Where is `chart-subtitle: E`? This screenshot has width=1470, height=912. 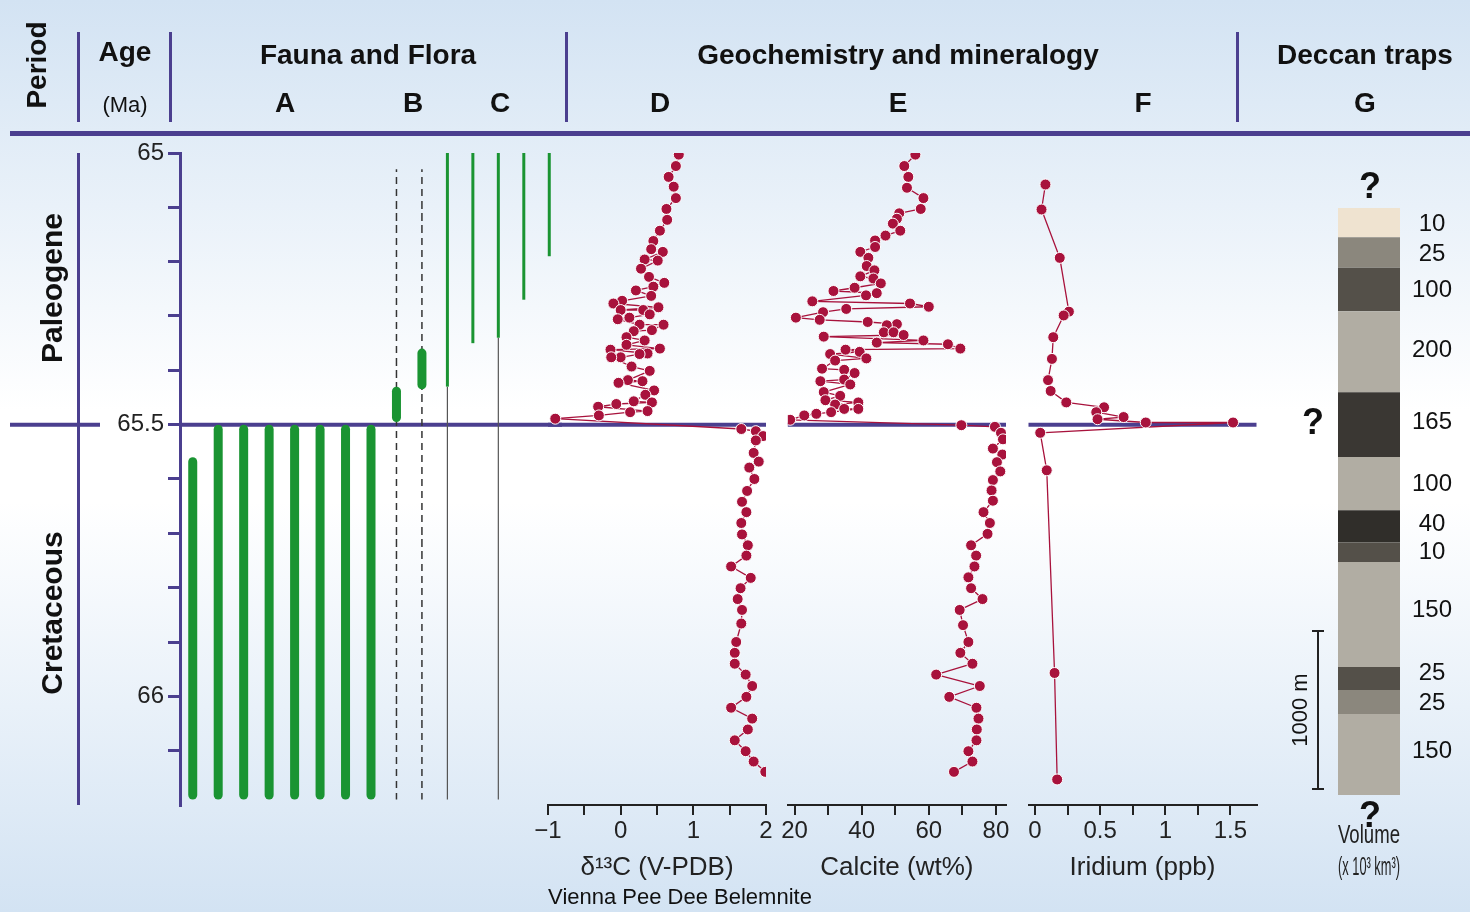 chart-subtitle: E is located at coordinates (898, 102).